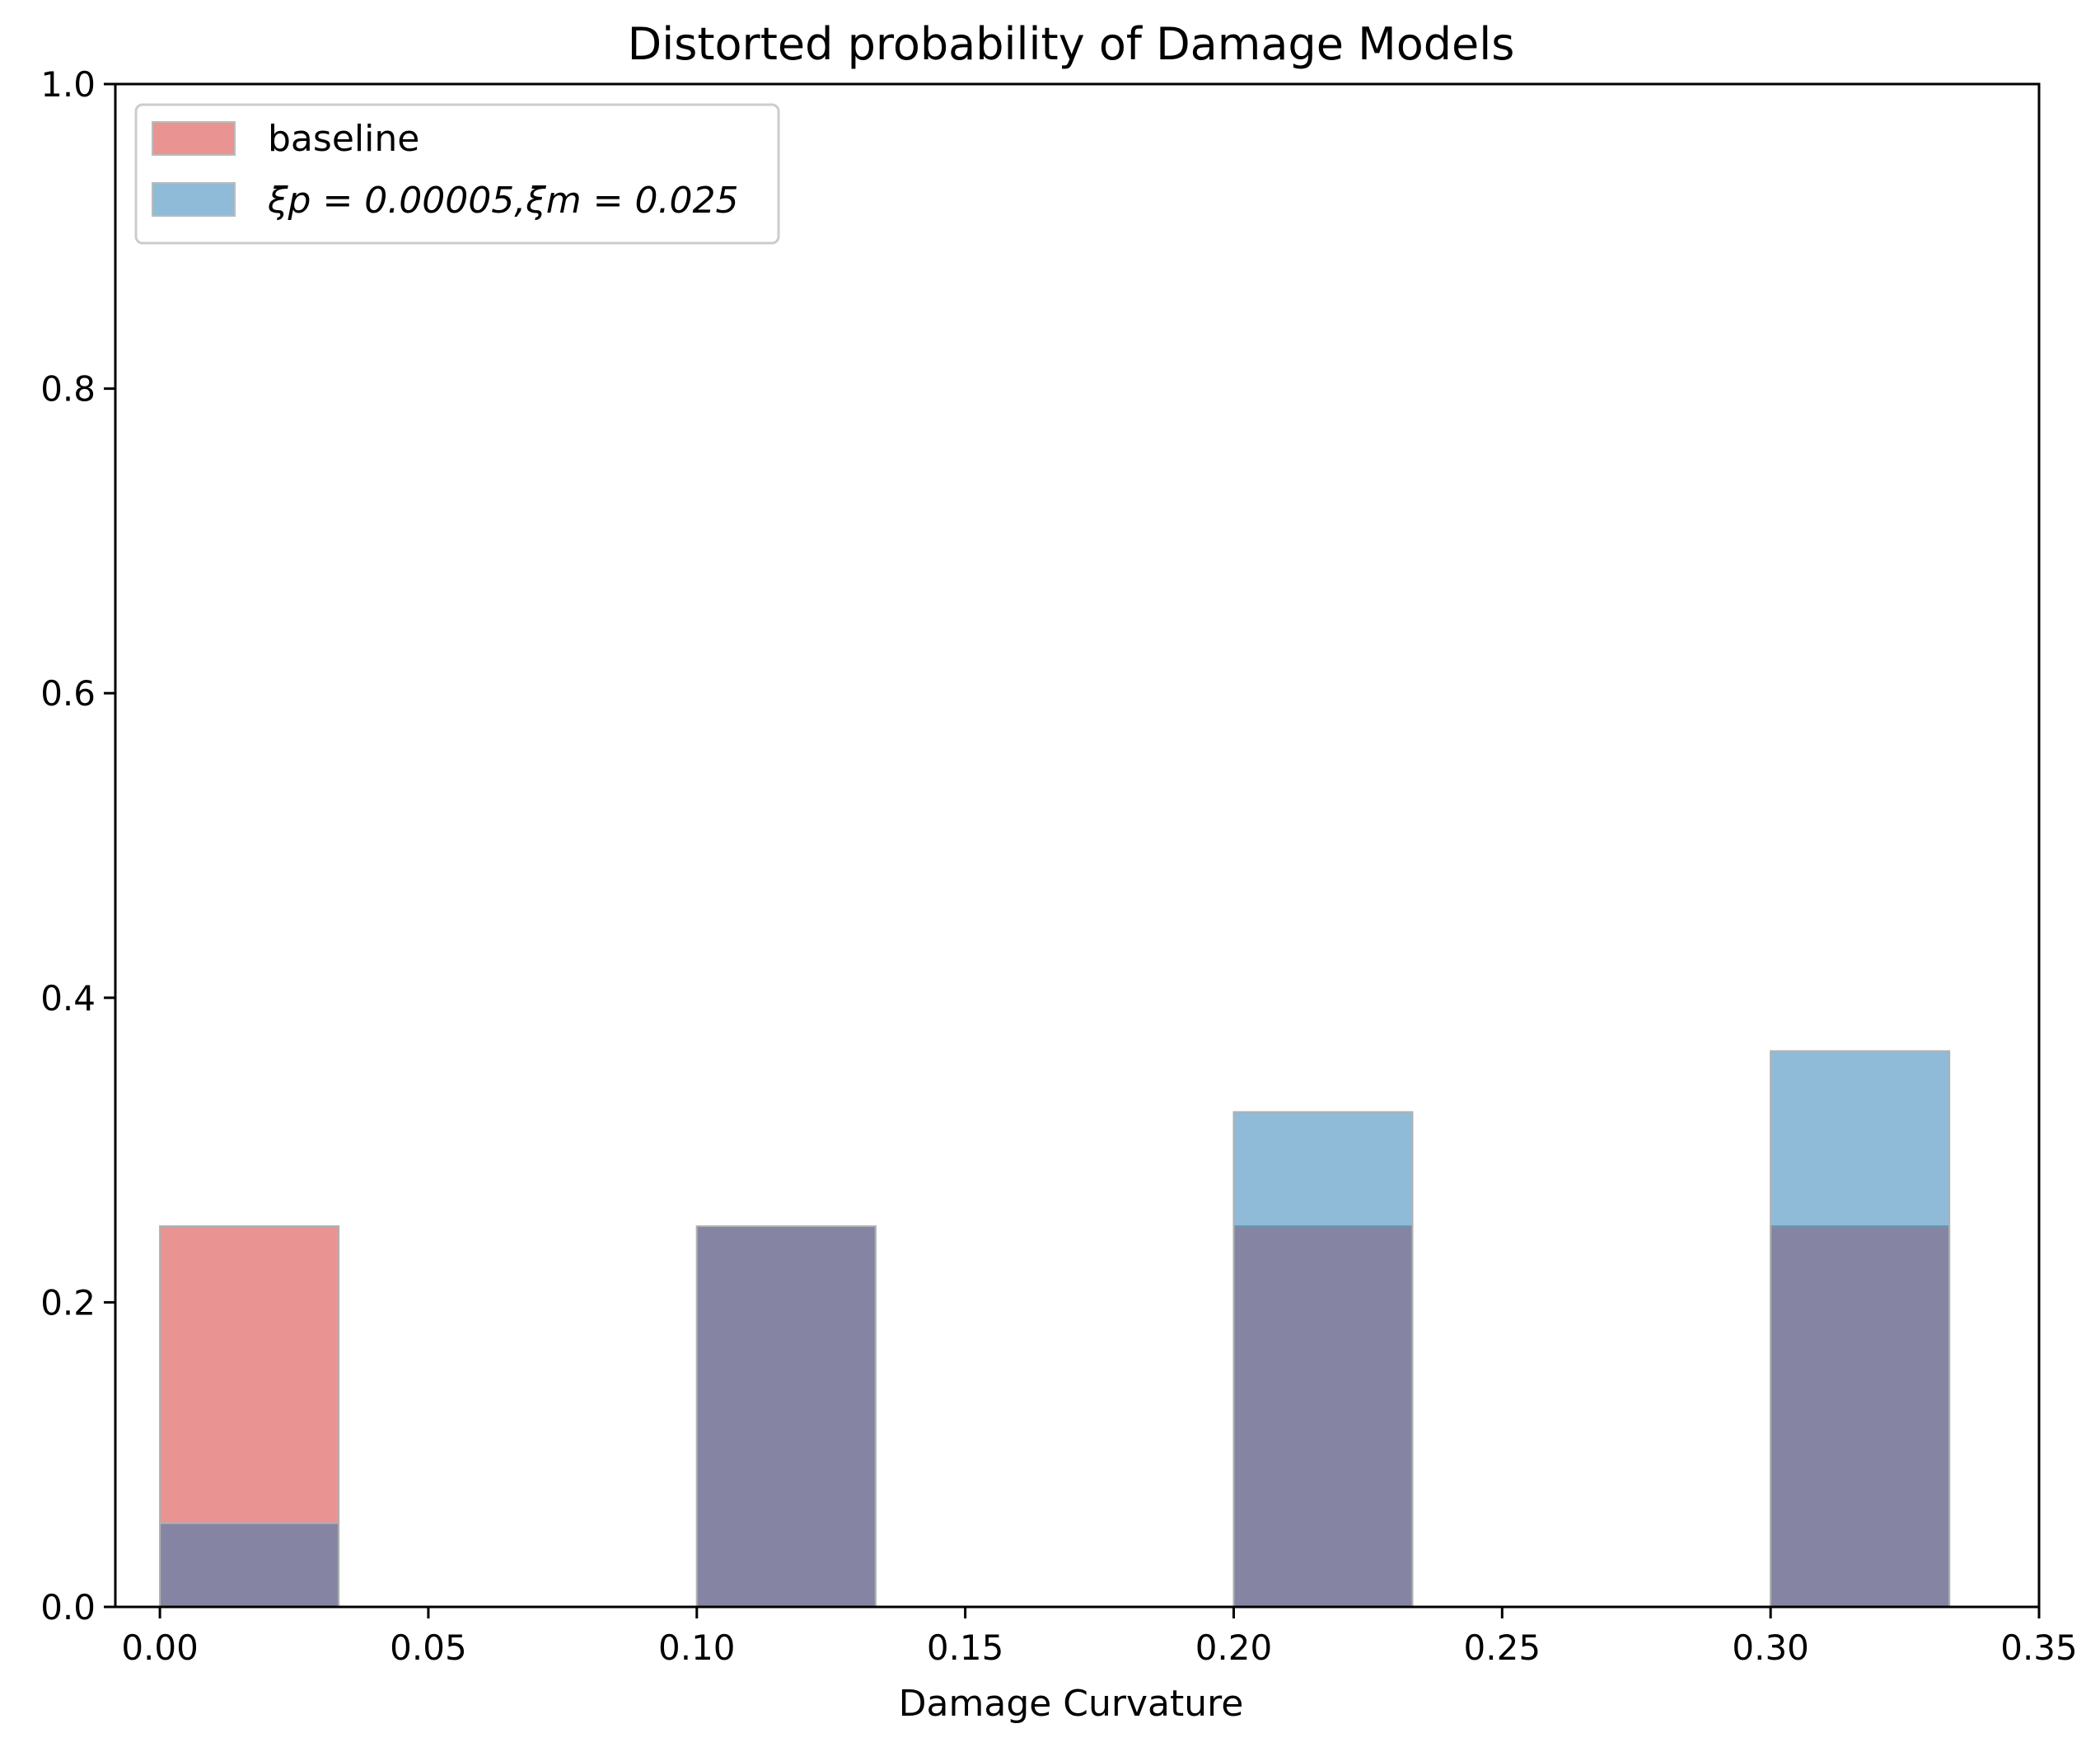 The height and width of the screenshot is (1747, 2100). I want to click on chart-title: Distorted probability of Damage Models, so click(1072, 44).